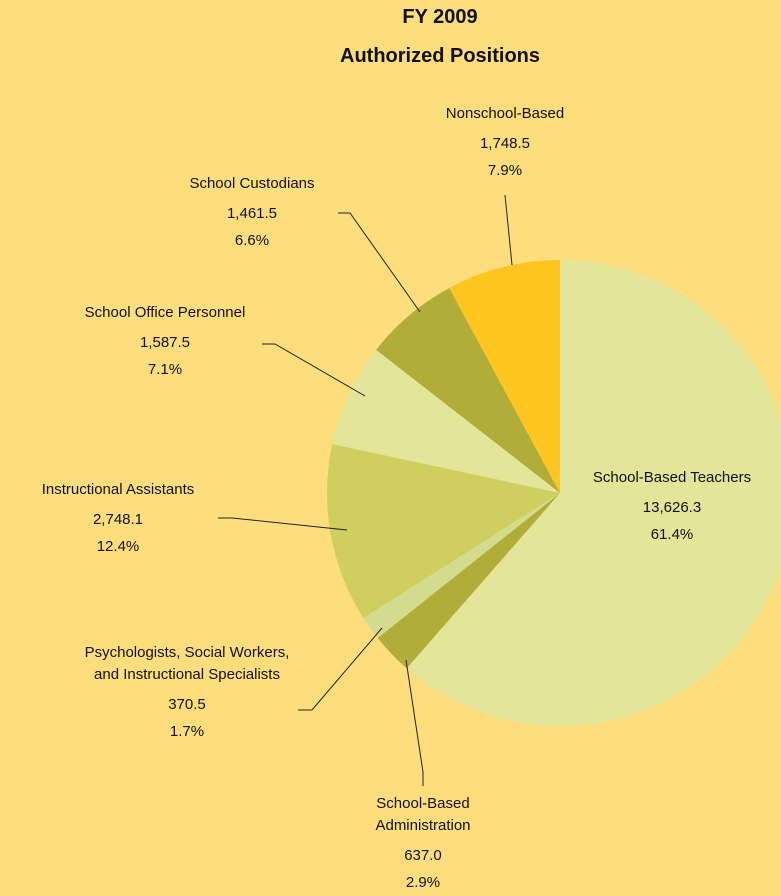 This screenshot has width=781, height=896. Describe the element at coordinates (187, 731) in the screenshot. I see `percent-label: 1.7%` at that location.